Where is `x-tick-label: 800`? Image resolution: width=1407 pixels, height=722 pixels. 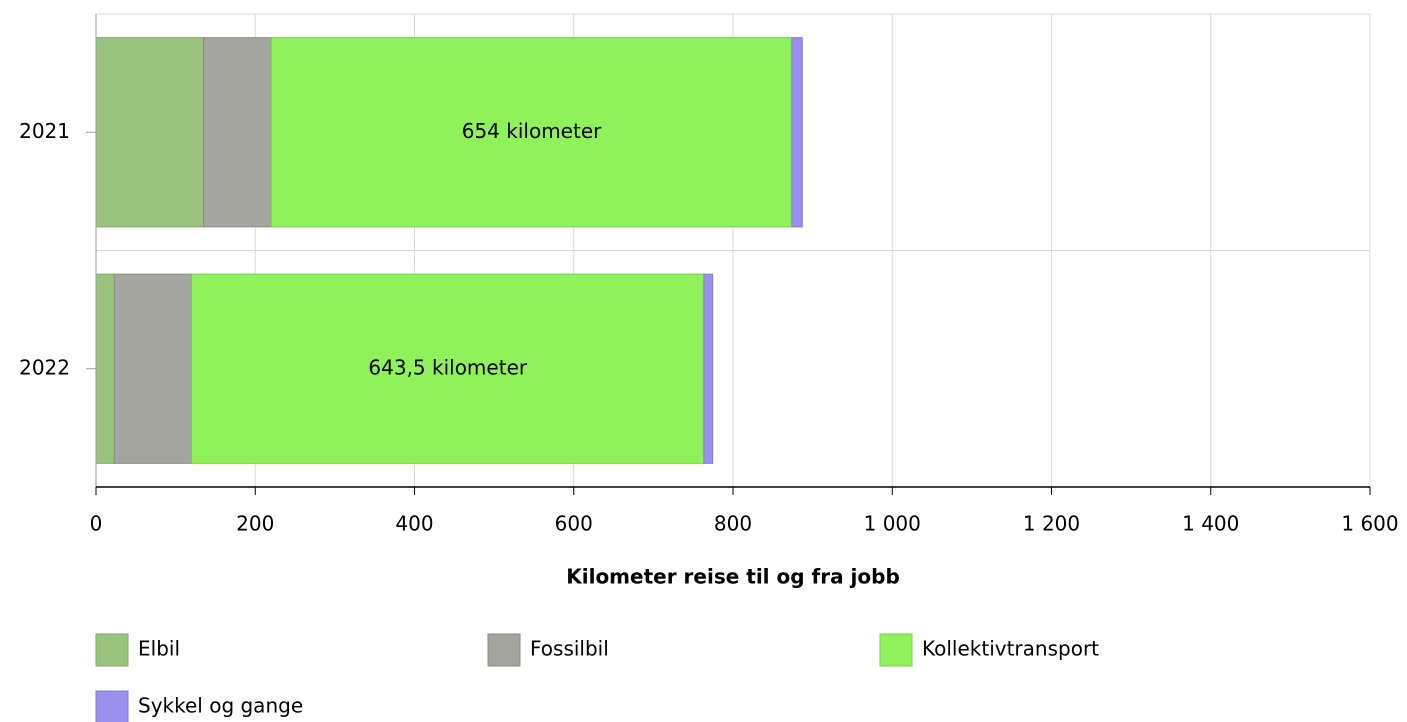
x-tick-label: 800 is located at coordinates (733, 524).